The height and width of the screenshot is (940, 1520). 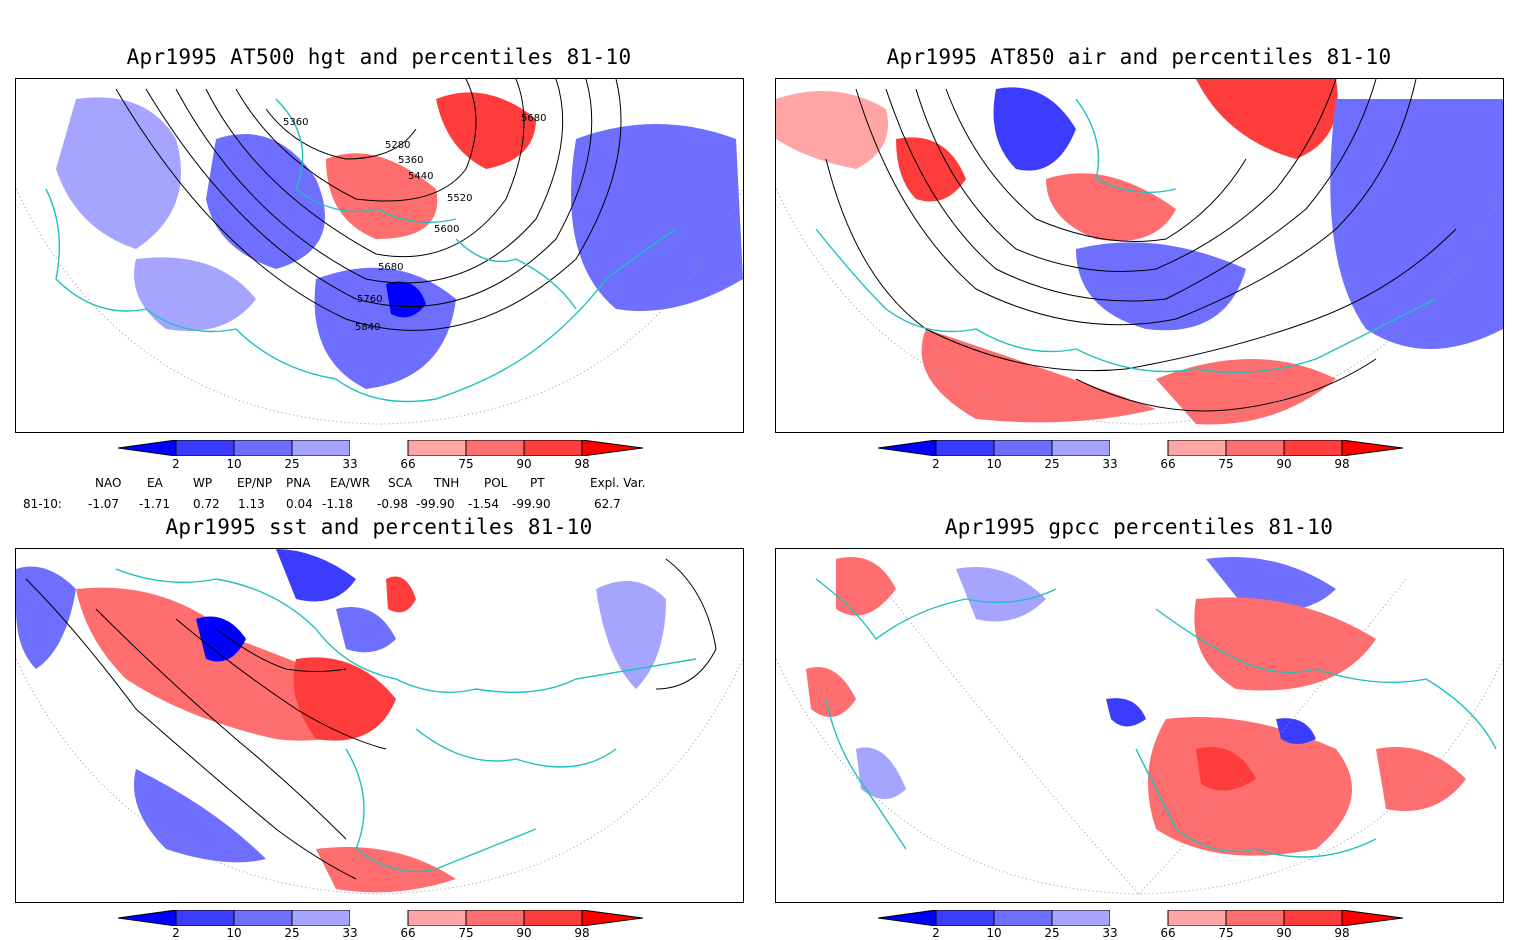 What do you see at coordinates (496, 483) in the screenshot?
I see `index-header: POL` at bounding box center [496, 483].